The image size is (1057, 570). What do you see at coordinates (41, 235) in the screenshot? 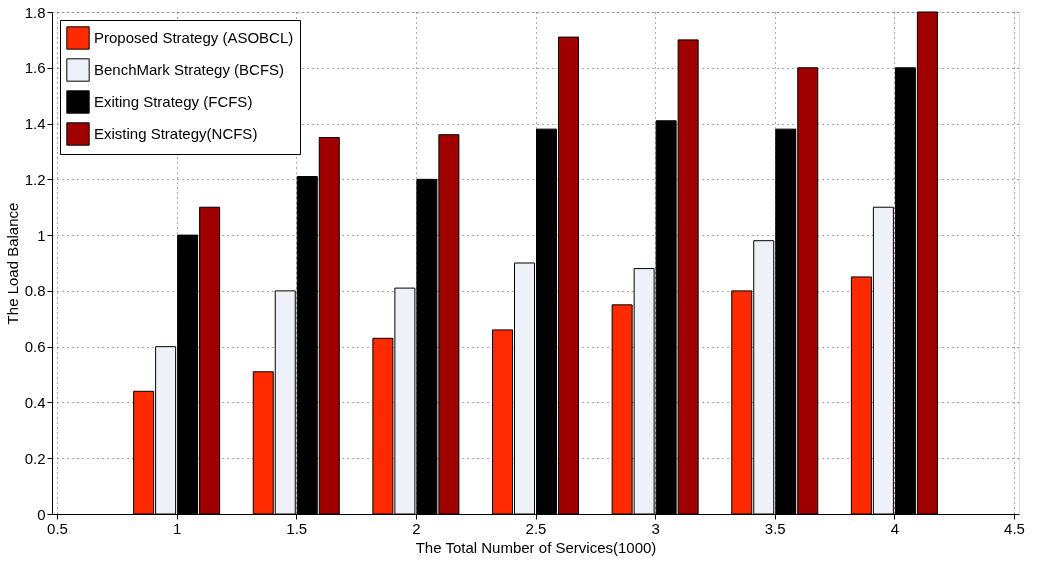
I see `y-tick-label: 1` at bounding box center [41, 235].